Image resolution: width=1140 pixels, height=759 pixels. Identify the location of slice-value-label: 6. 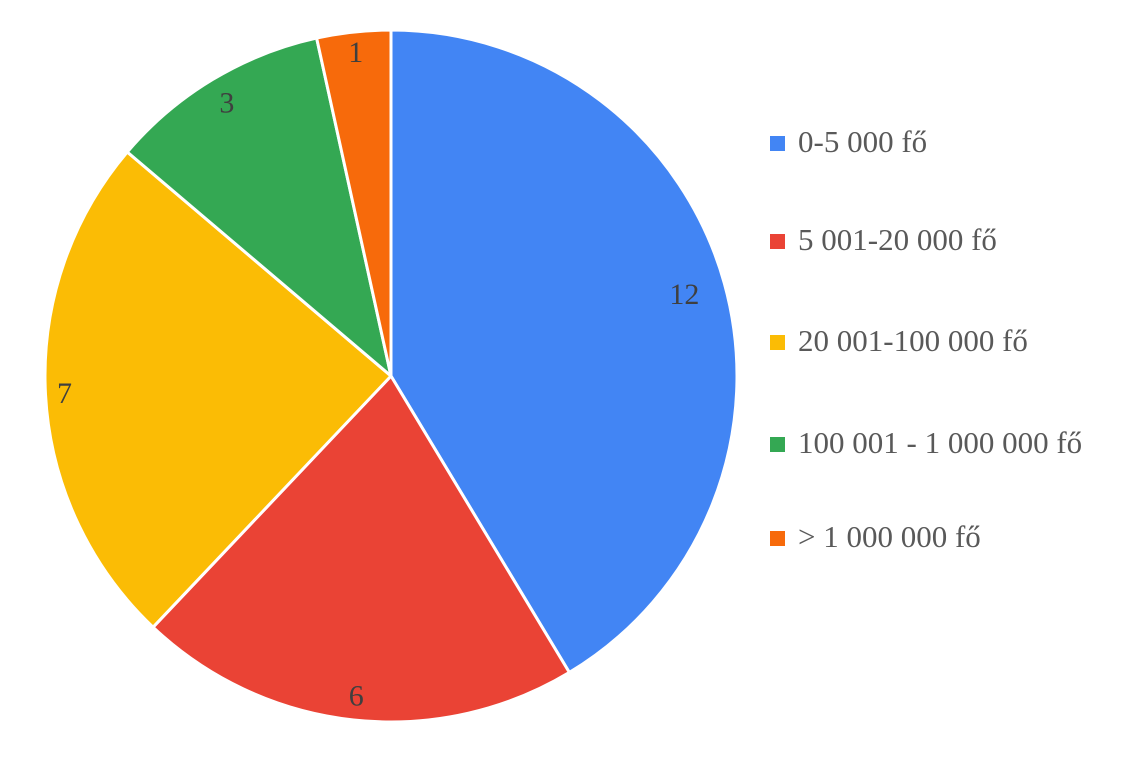
(356, 695).